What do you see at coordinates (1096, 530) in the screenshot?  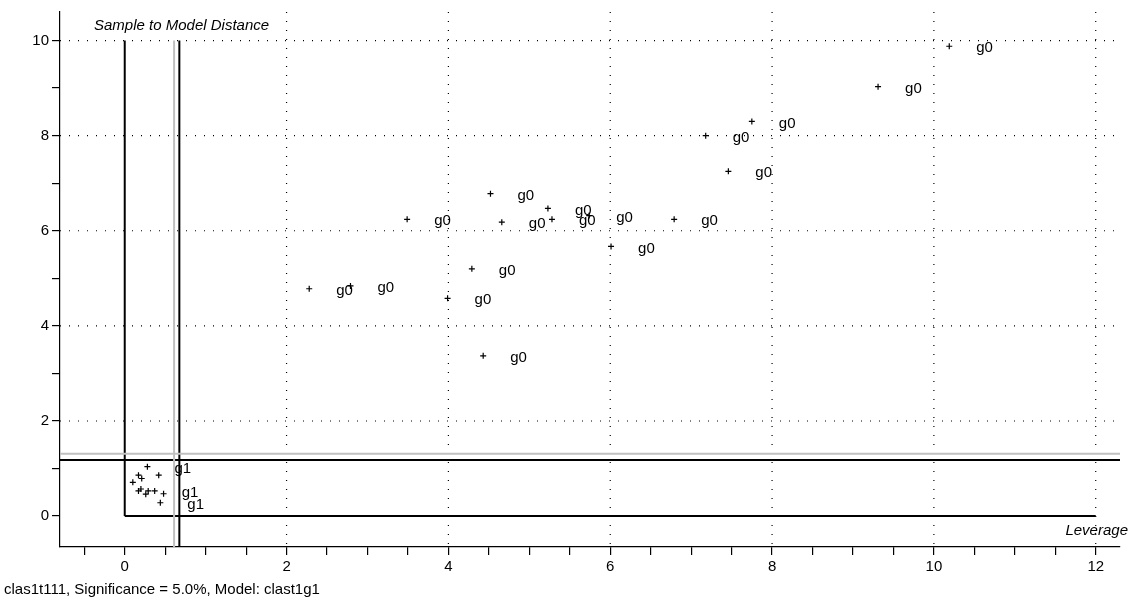 I see `x-axis-title: Leverage` at bounding box center [1096, 530].